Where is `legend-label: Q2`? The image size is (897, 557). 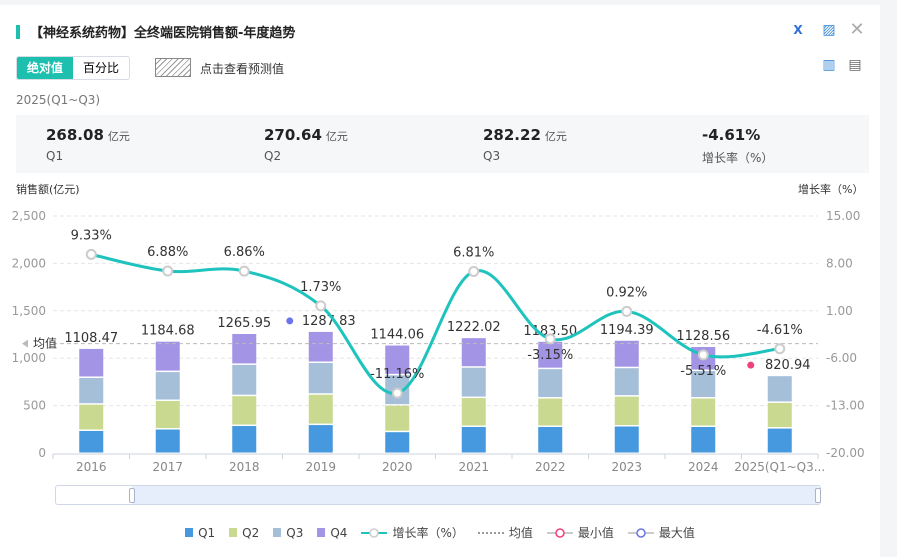 legend-label: Q2 is located at coordinates (251, 532).